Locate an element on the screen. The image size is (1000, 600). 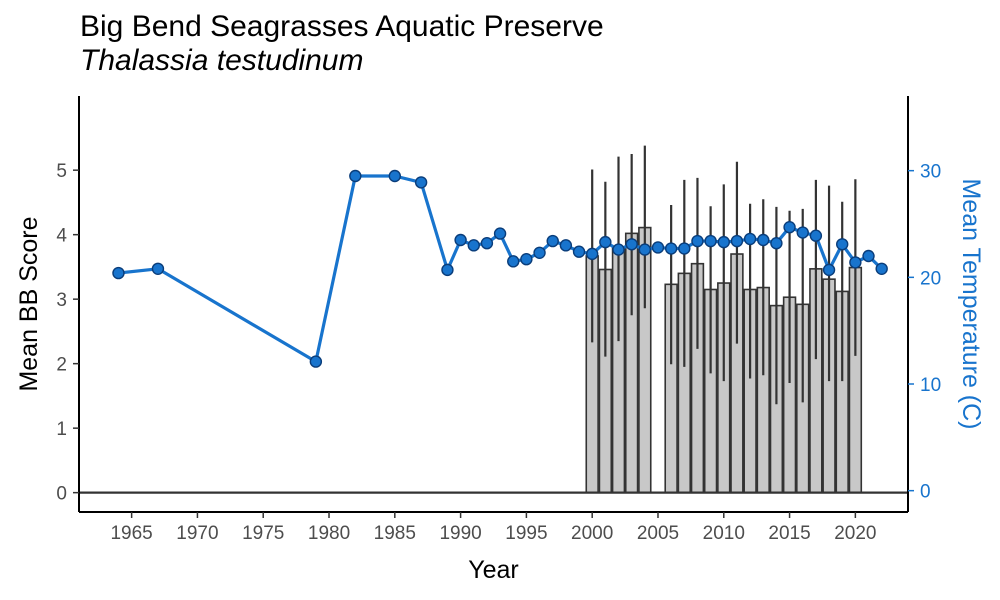
y2-tick-label: 30 is located at coordinates (930, 172).